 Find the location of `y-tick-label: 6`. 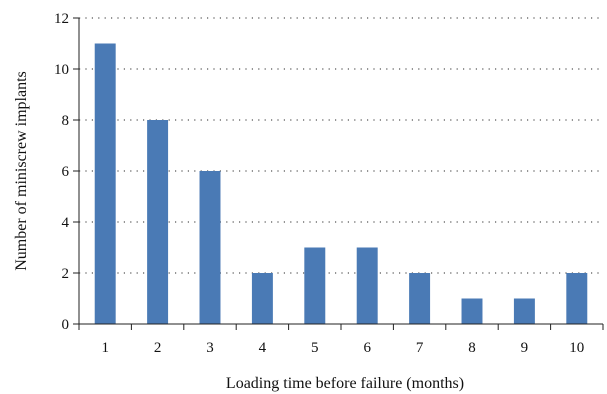

y-tick-label: 6 is located at coordinates (66, 172).